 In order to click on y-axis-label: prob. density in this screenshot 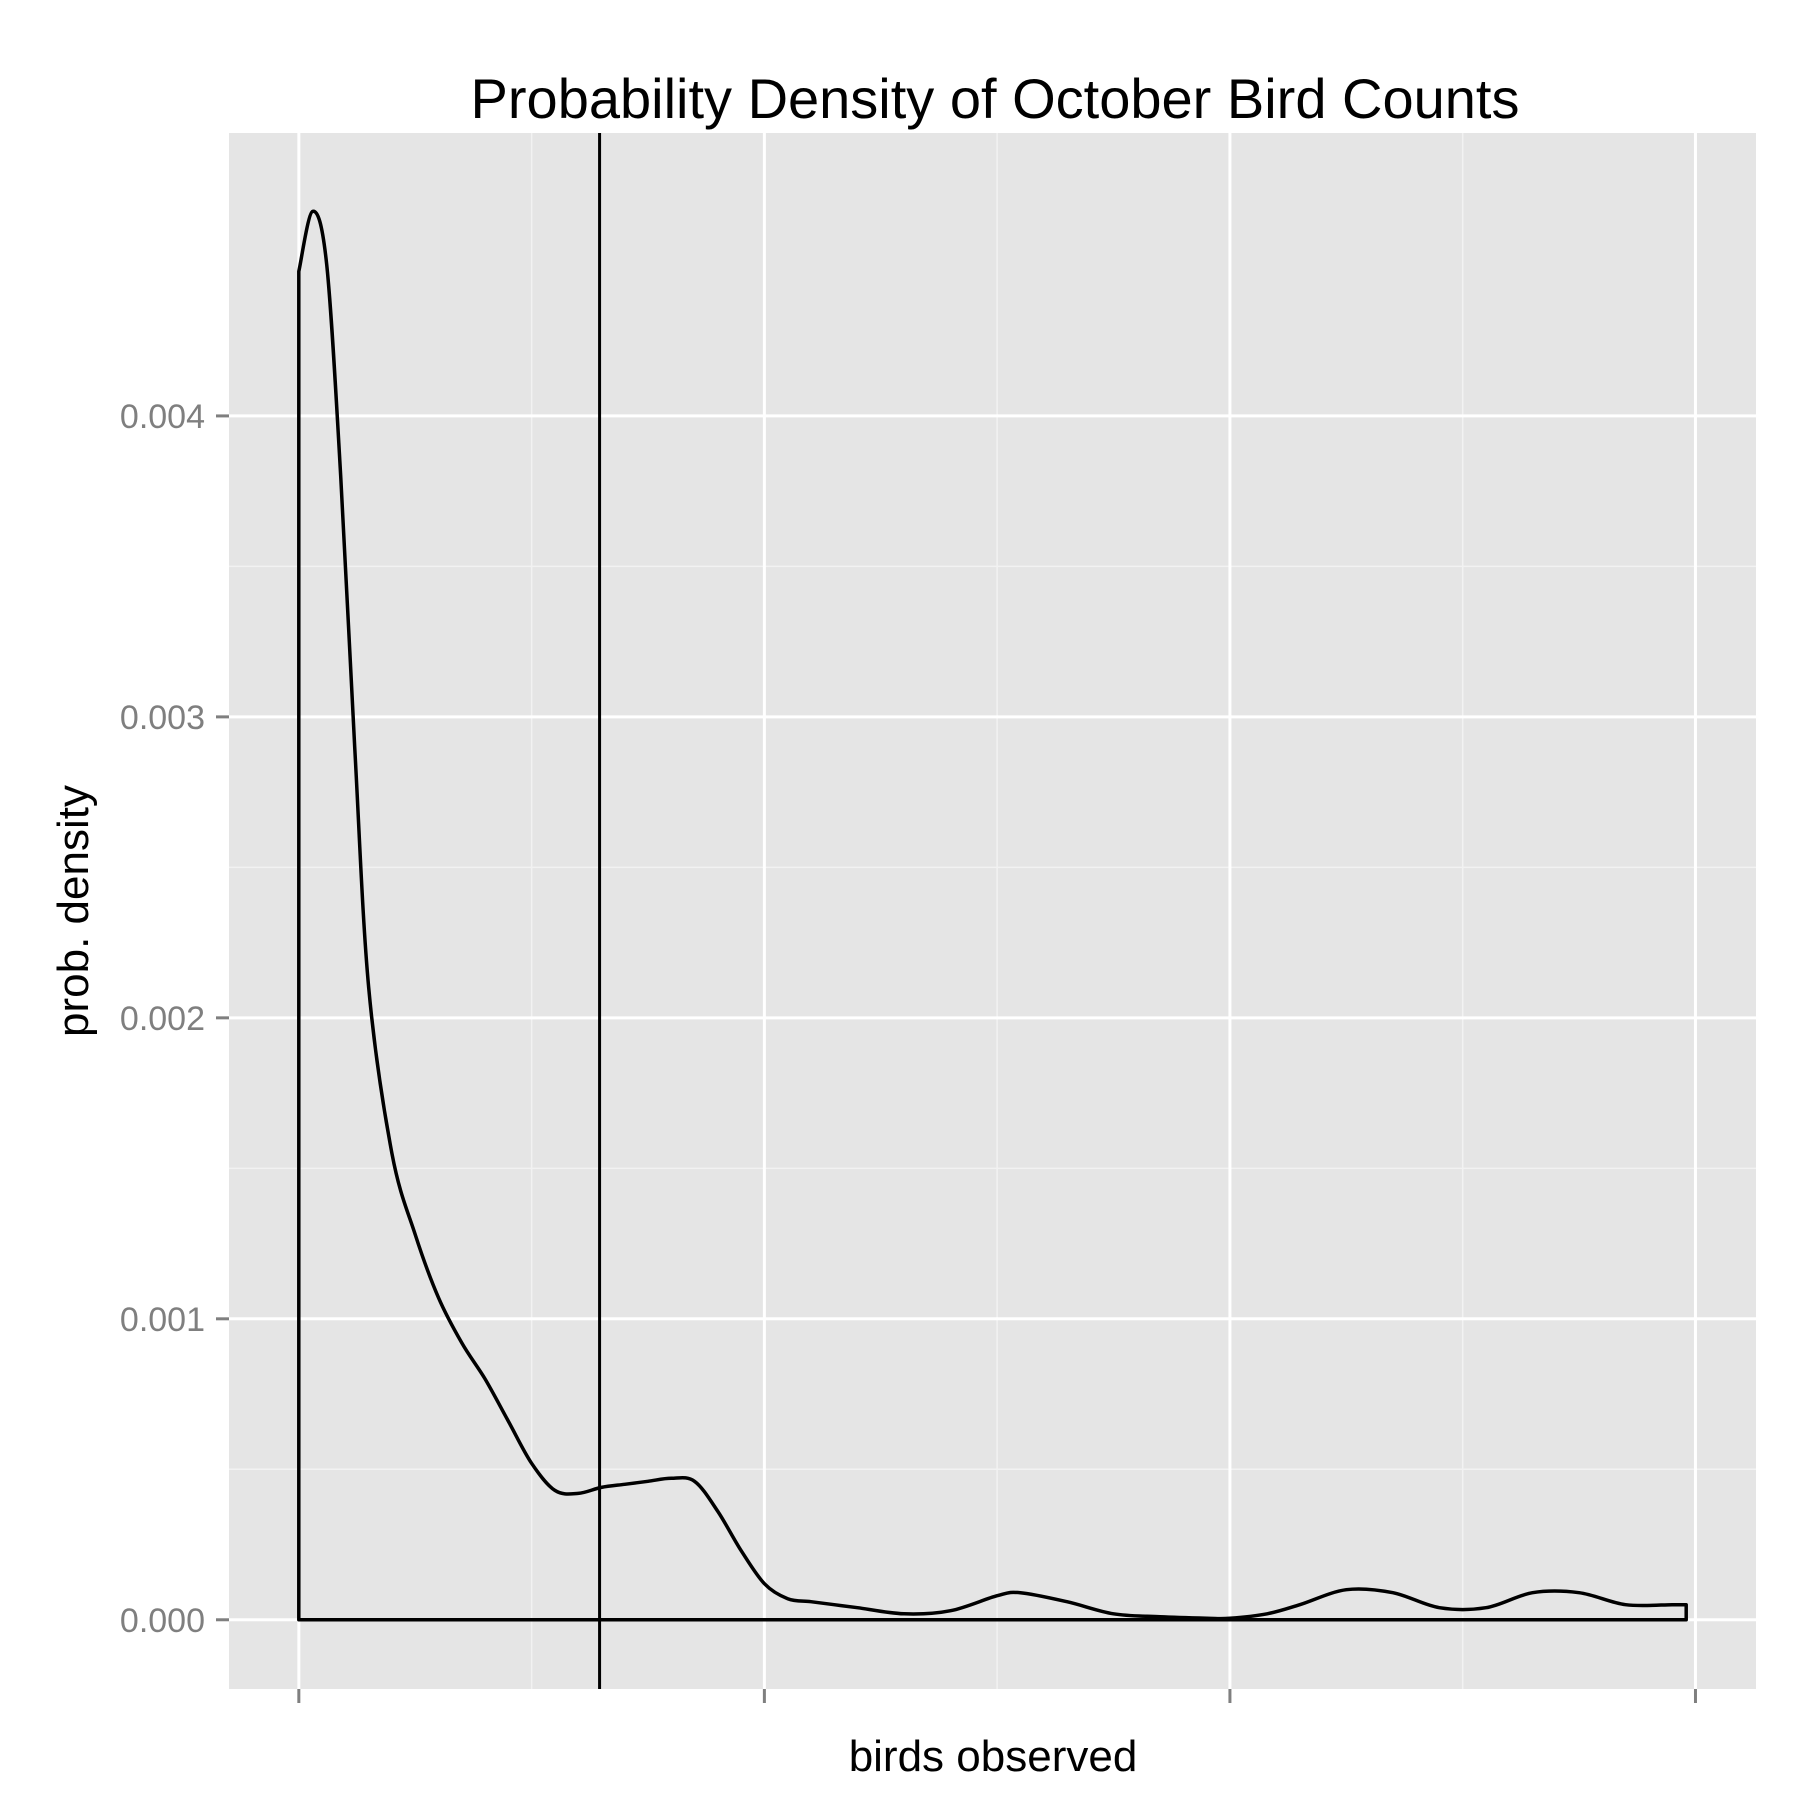, I will do `click(73, 911)`.